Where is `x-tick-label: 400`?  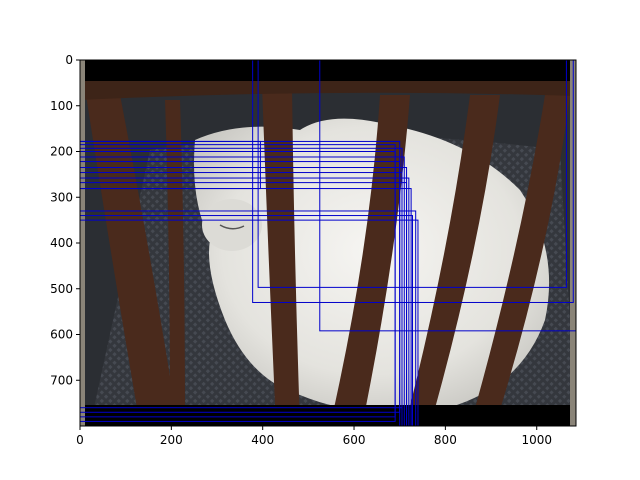
x-tick-label: 400 is located at coordinates (262, 440).